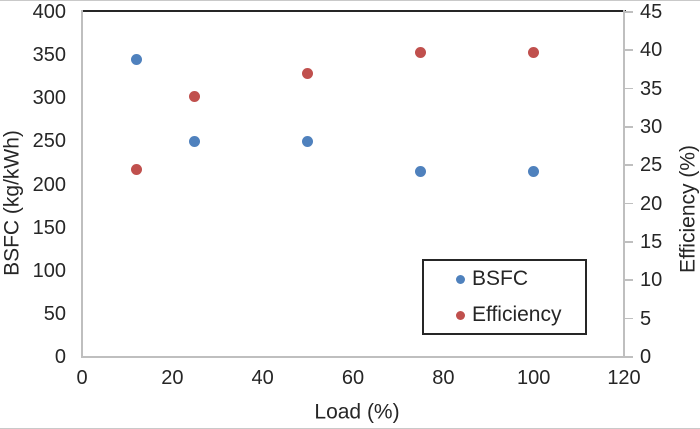 The image size is (700, 429). I want to click on plot-top-border, so click(353, 11).